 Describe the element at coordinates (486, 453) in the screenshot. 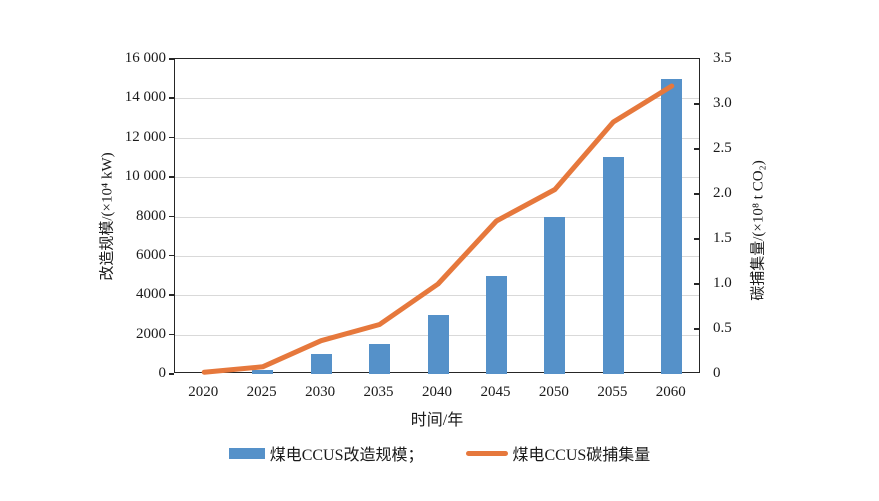

I see `line-swatch-icon` at that location.